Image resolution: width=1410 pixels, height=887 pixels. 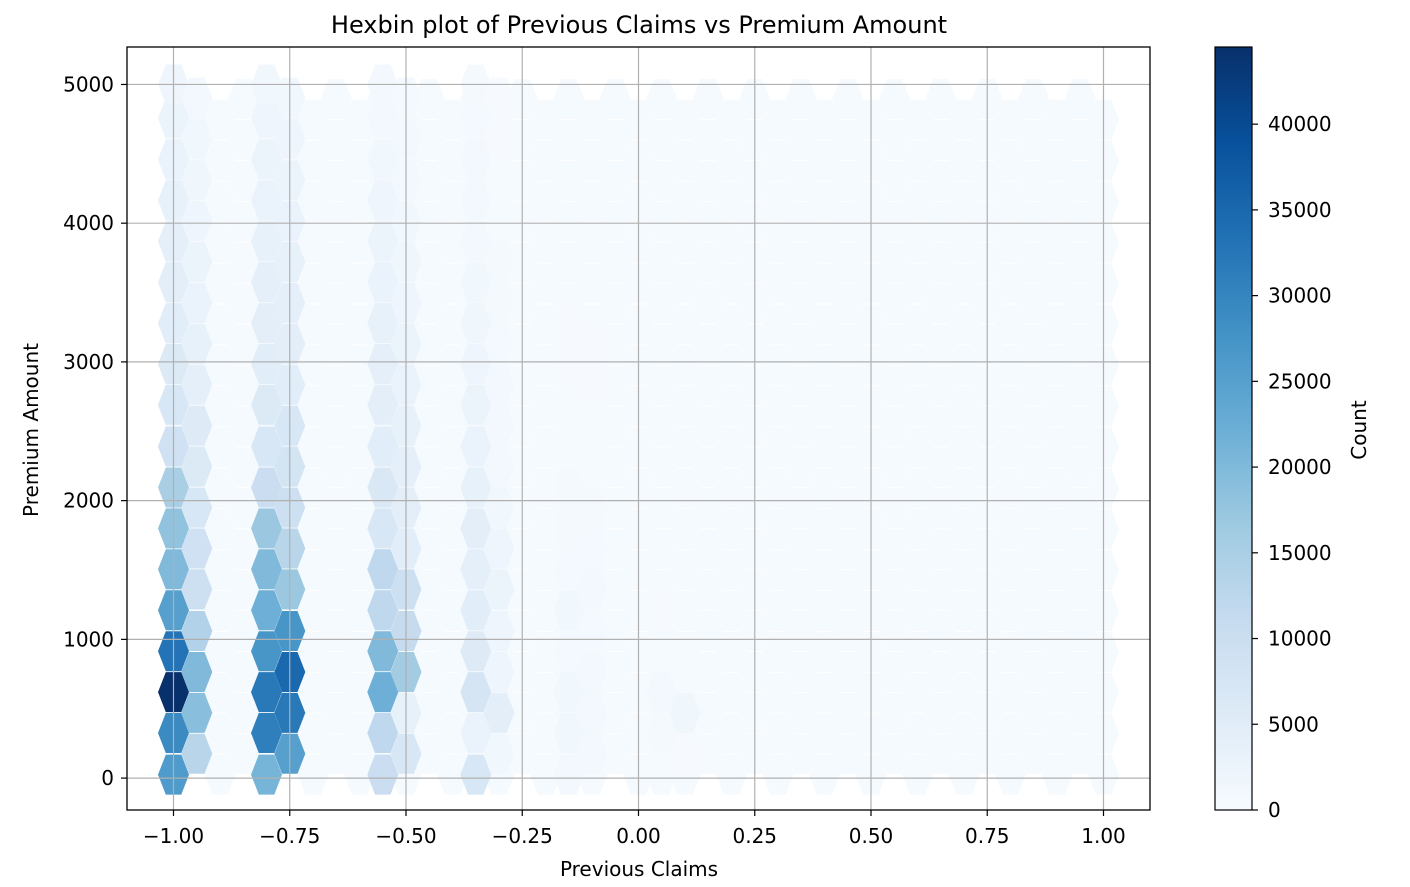 I want to click on colorbar-label: Count, so click(x=1359, y=430).